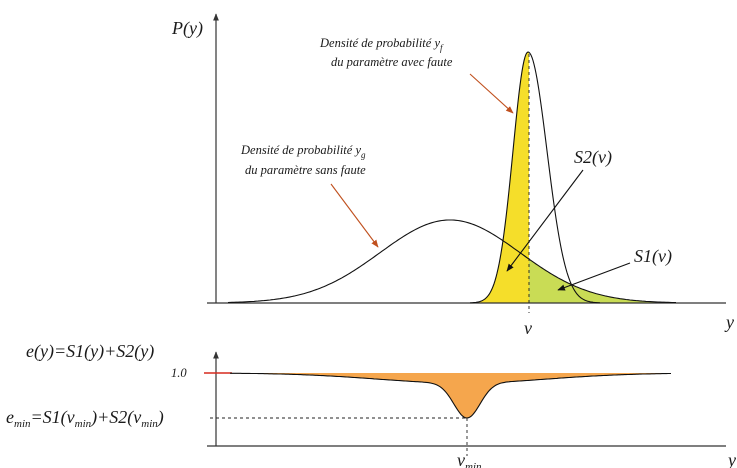 The height and width of the screenshot is (468, 737). Describe the element at coordinates (462, 395) in the screenshot. I see `error-area` at that location.